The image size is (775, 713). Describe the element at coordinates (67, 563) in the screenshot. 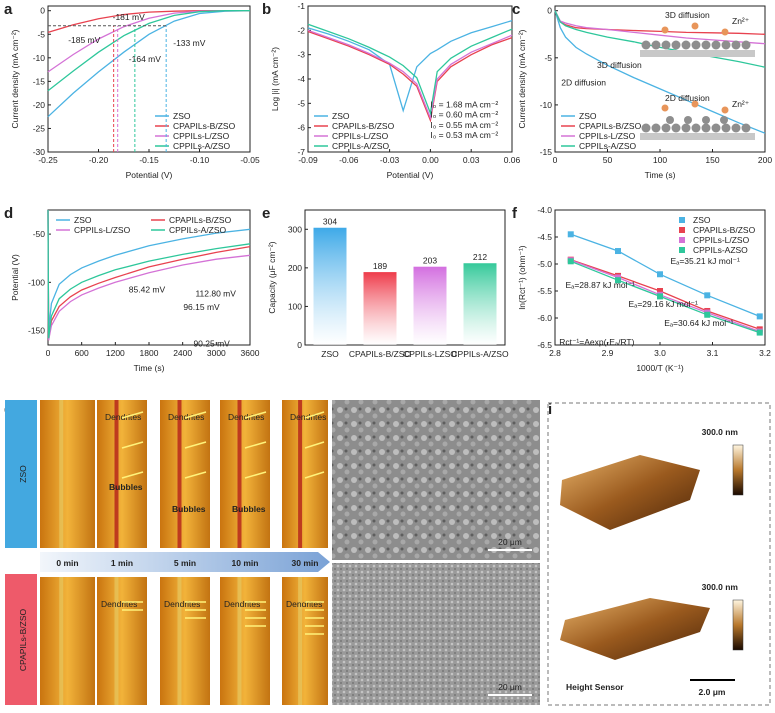

I see `time-label: 0 min` at that location.